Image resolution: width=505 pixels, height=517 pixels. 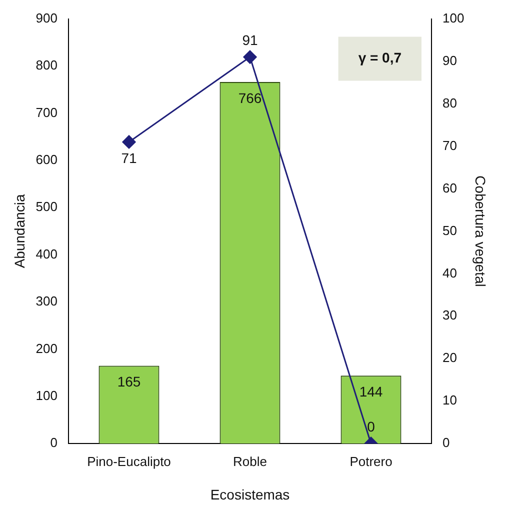 I want to click on y2-tick-label: 20, so click(x=449, y=358).